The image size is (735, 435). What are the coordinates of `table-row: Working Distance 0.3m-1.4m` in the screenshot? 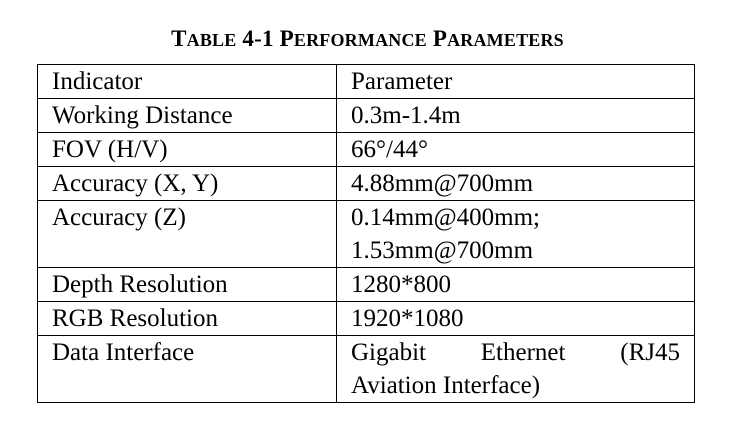 It's located at (366, 115).